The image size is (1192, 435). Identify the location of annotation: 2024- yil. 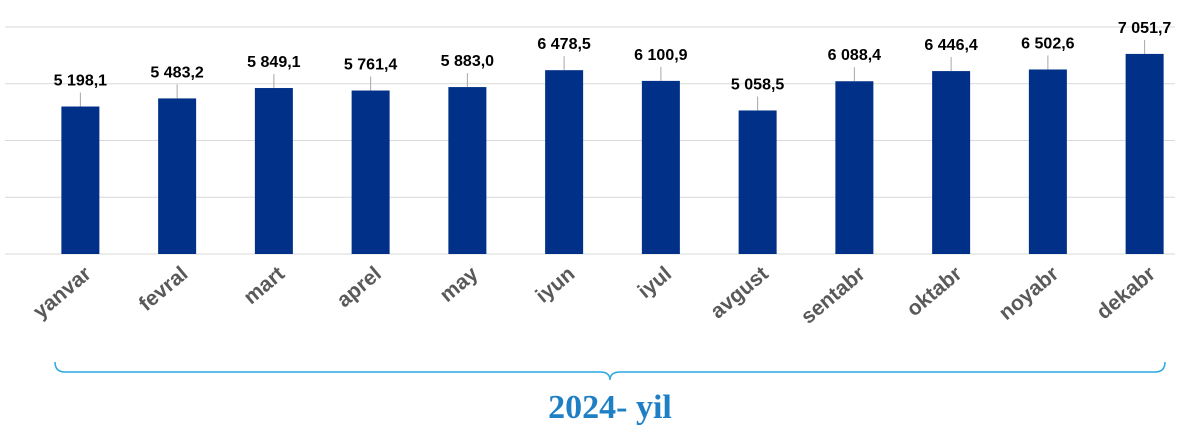
(610, 407).